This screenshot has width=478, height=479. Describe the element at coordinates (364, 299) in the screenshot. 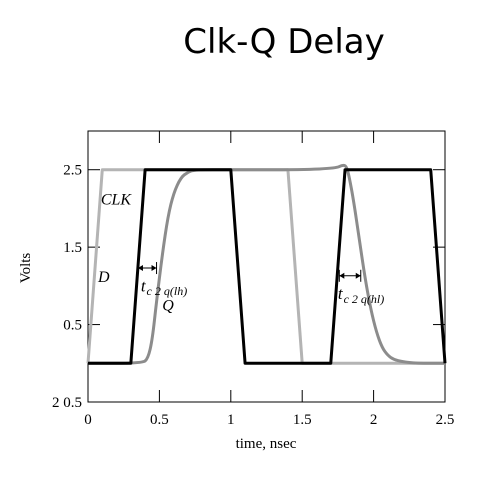

I see `annotation-label: c 2 q(hl)` at that location.